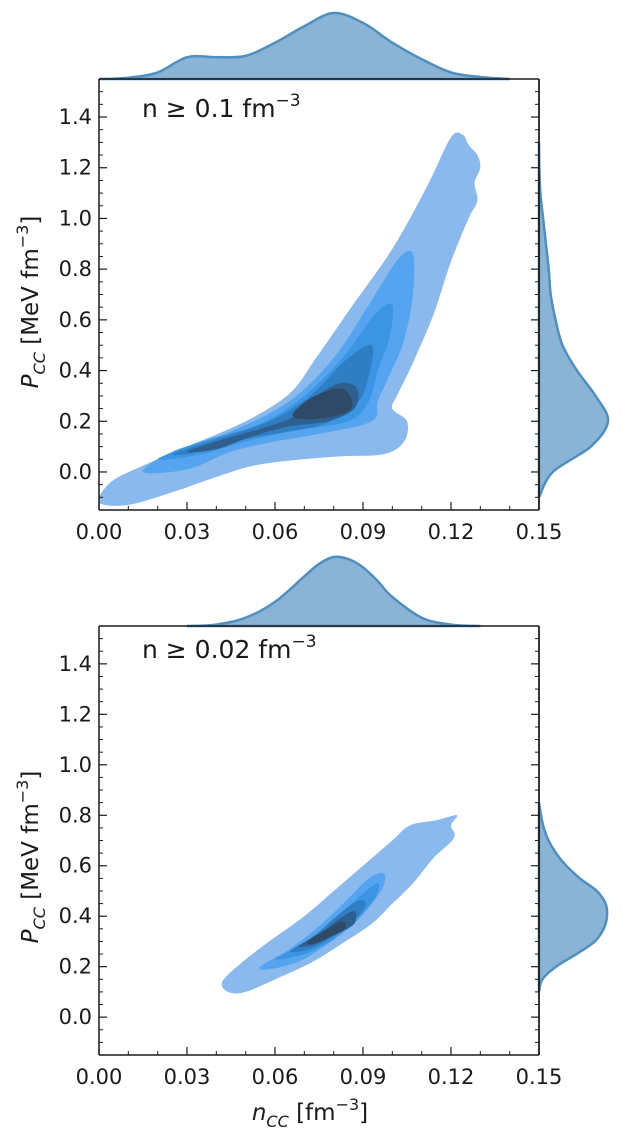 This screenshot has height=1142, width=623. I want to click on density-threshold-annotation: n ≥ 0.02 fm−3, so click(229, 648).